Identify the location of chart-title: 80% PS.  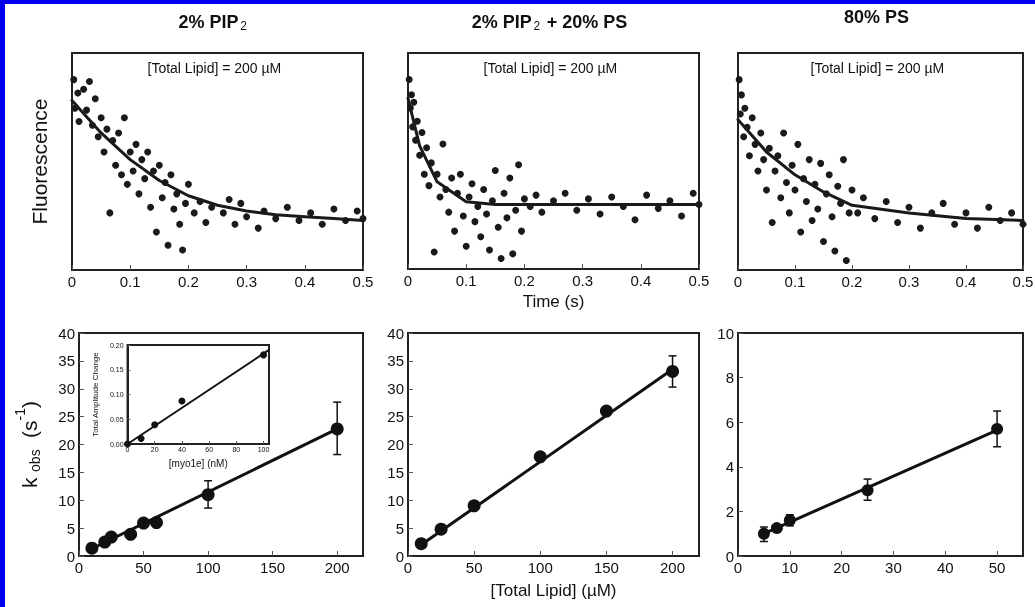
(876, 17).